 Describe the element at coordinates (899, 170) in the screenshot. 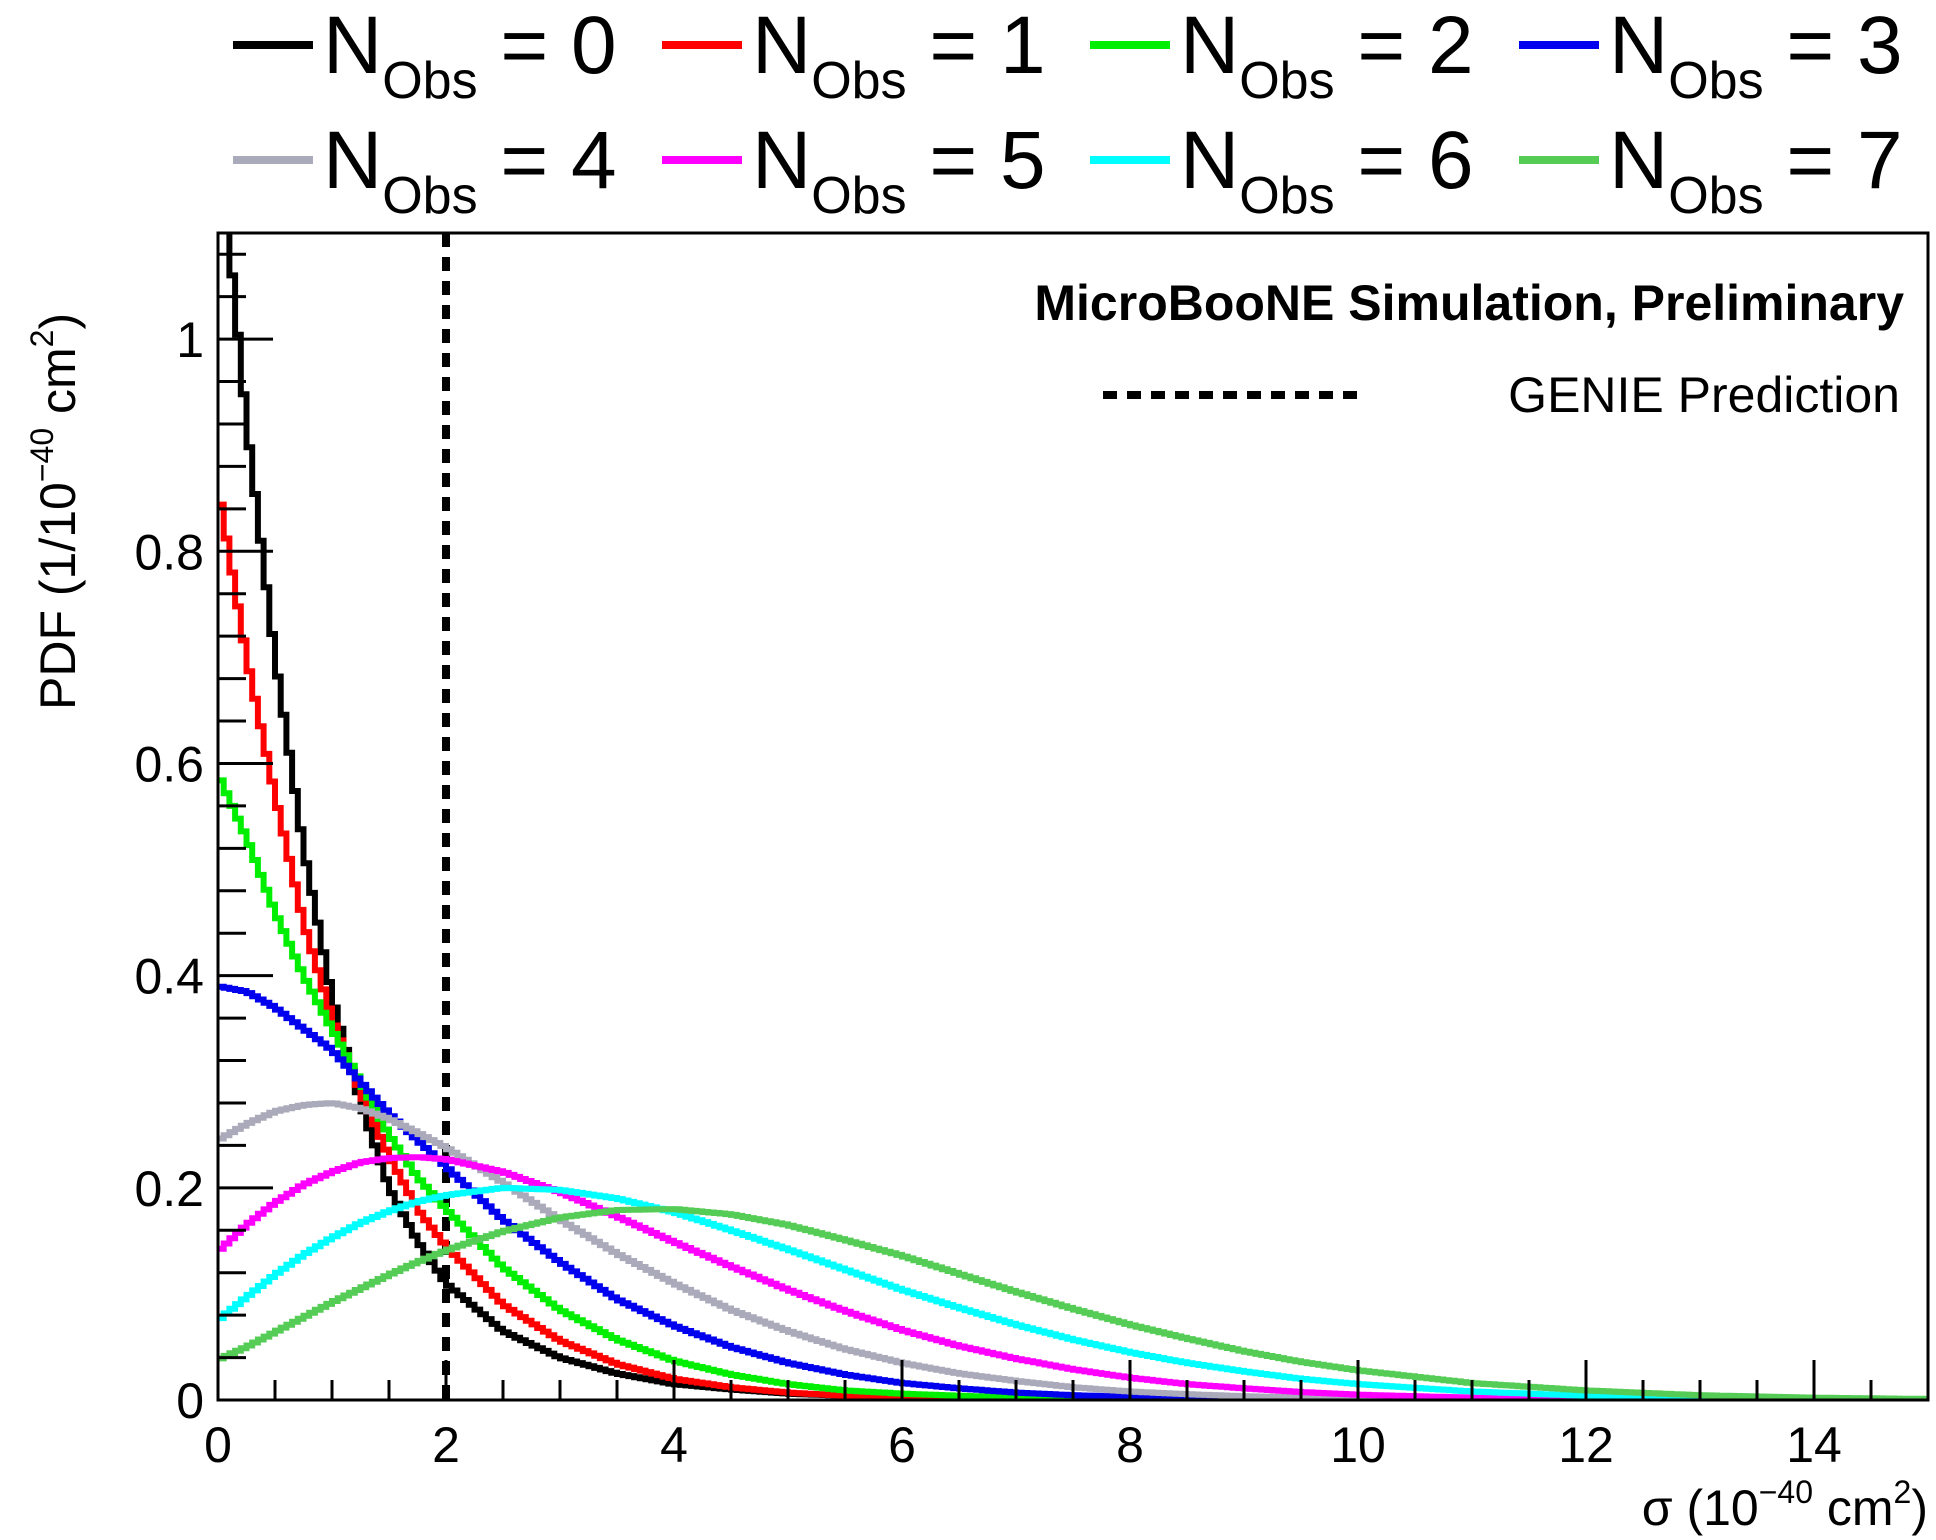

I see `legend-label: NObs = 5` at that location.